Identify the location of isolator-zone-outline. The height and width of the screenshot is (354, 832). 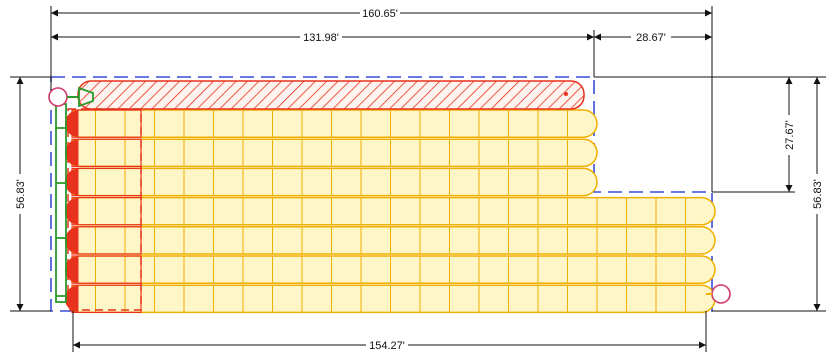
(104, 209).